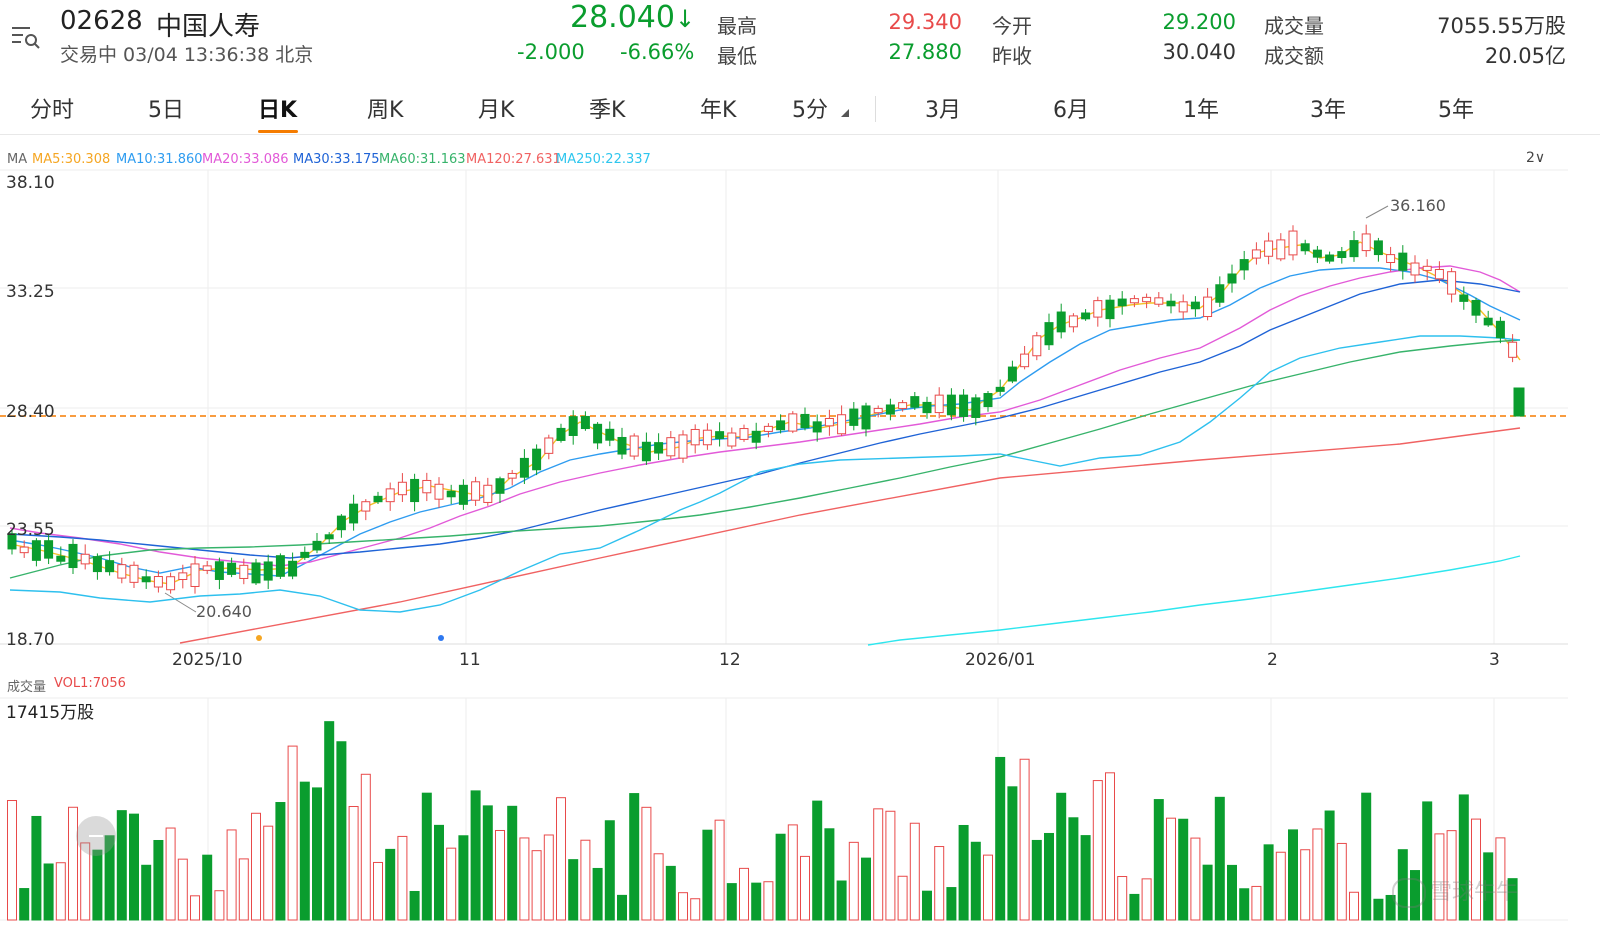 The width and height of the screenshot is (1600, 947). I want to click on range-3m: 3月, so click(943, 110).